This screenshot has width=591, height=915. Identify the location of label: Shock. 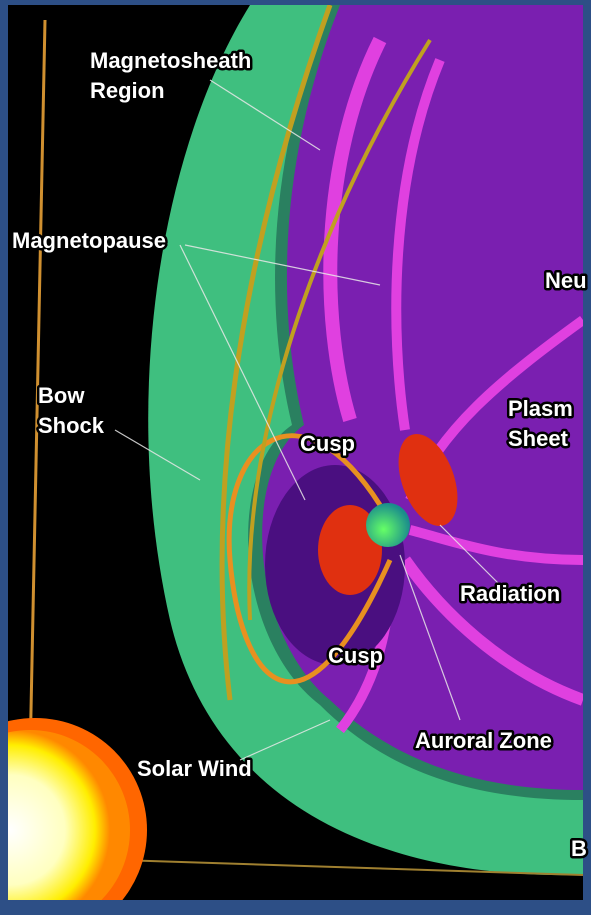
(71, 425).